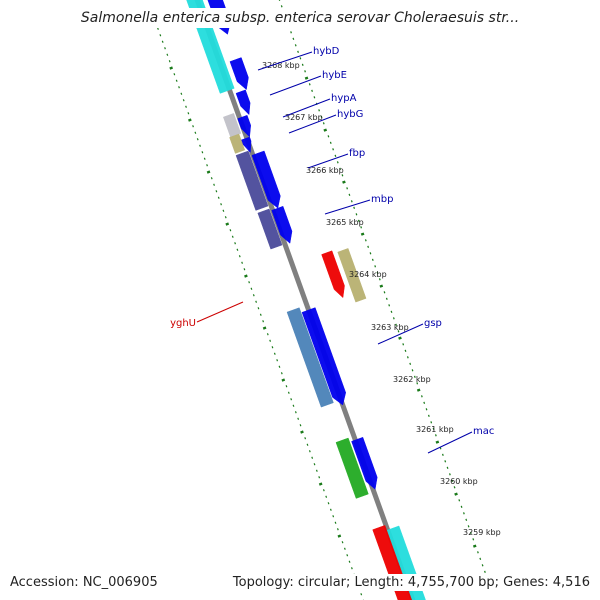 This screenshot has width=600, height=600. What do you see at coordinates (390, 327) in the screenshot?
I see `kbp-label: 3263 kbp` at bounding box center [390, 327].